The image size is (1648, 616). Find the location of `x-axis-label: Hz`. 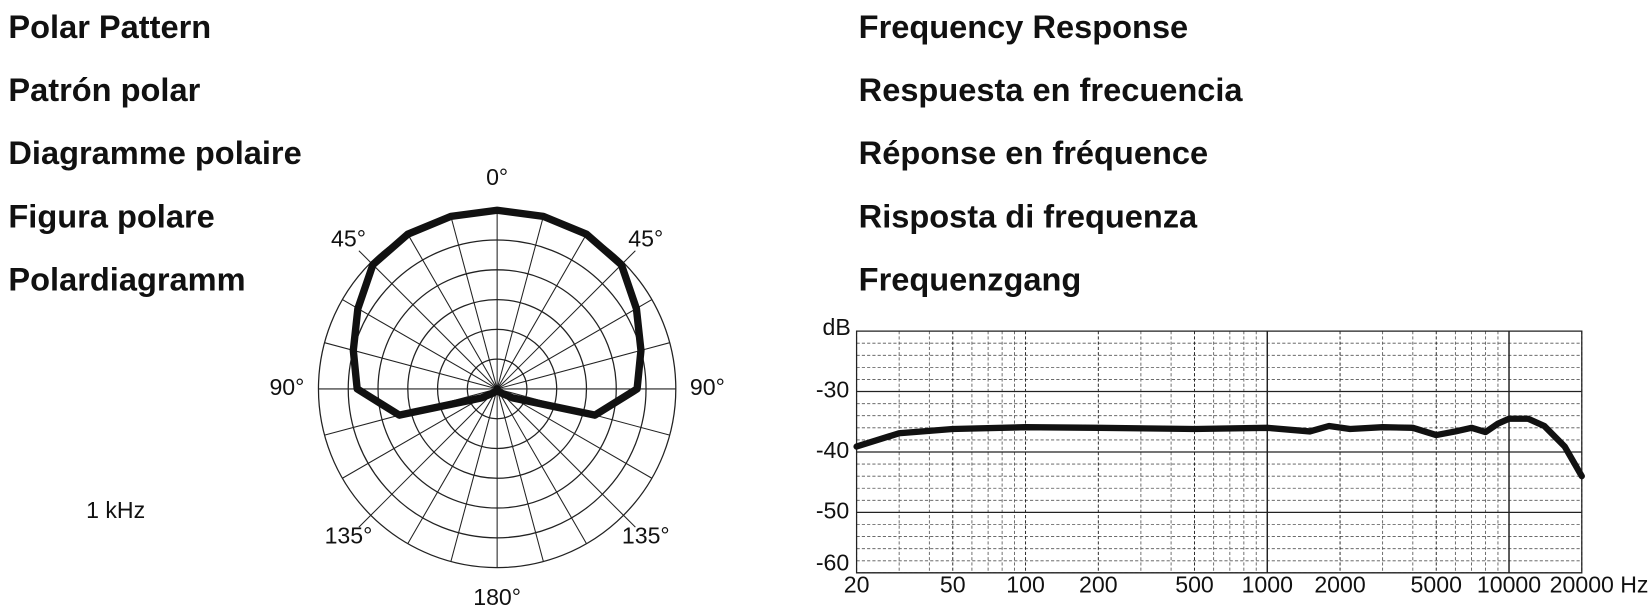

x-axis-label: Hz is located at coordinates (1634, 585).